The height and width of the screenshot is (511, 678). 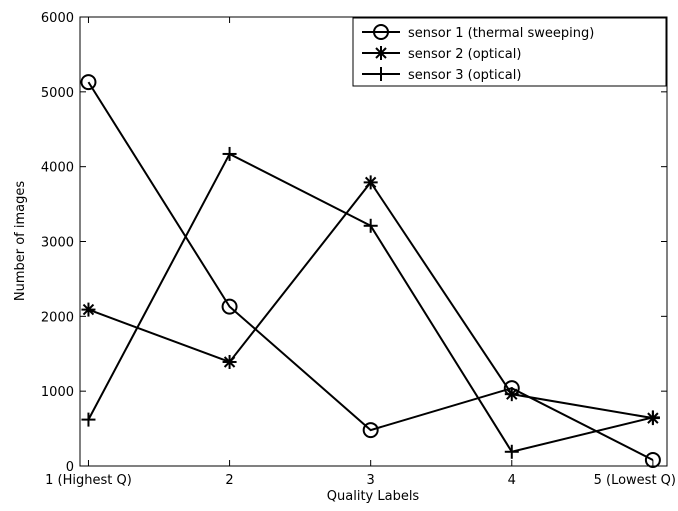 I want to click on y-tick-label: 5000, so click(x=57, y=93).